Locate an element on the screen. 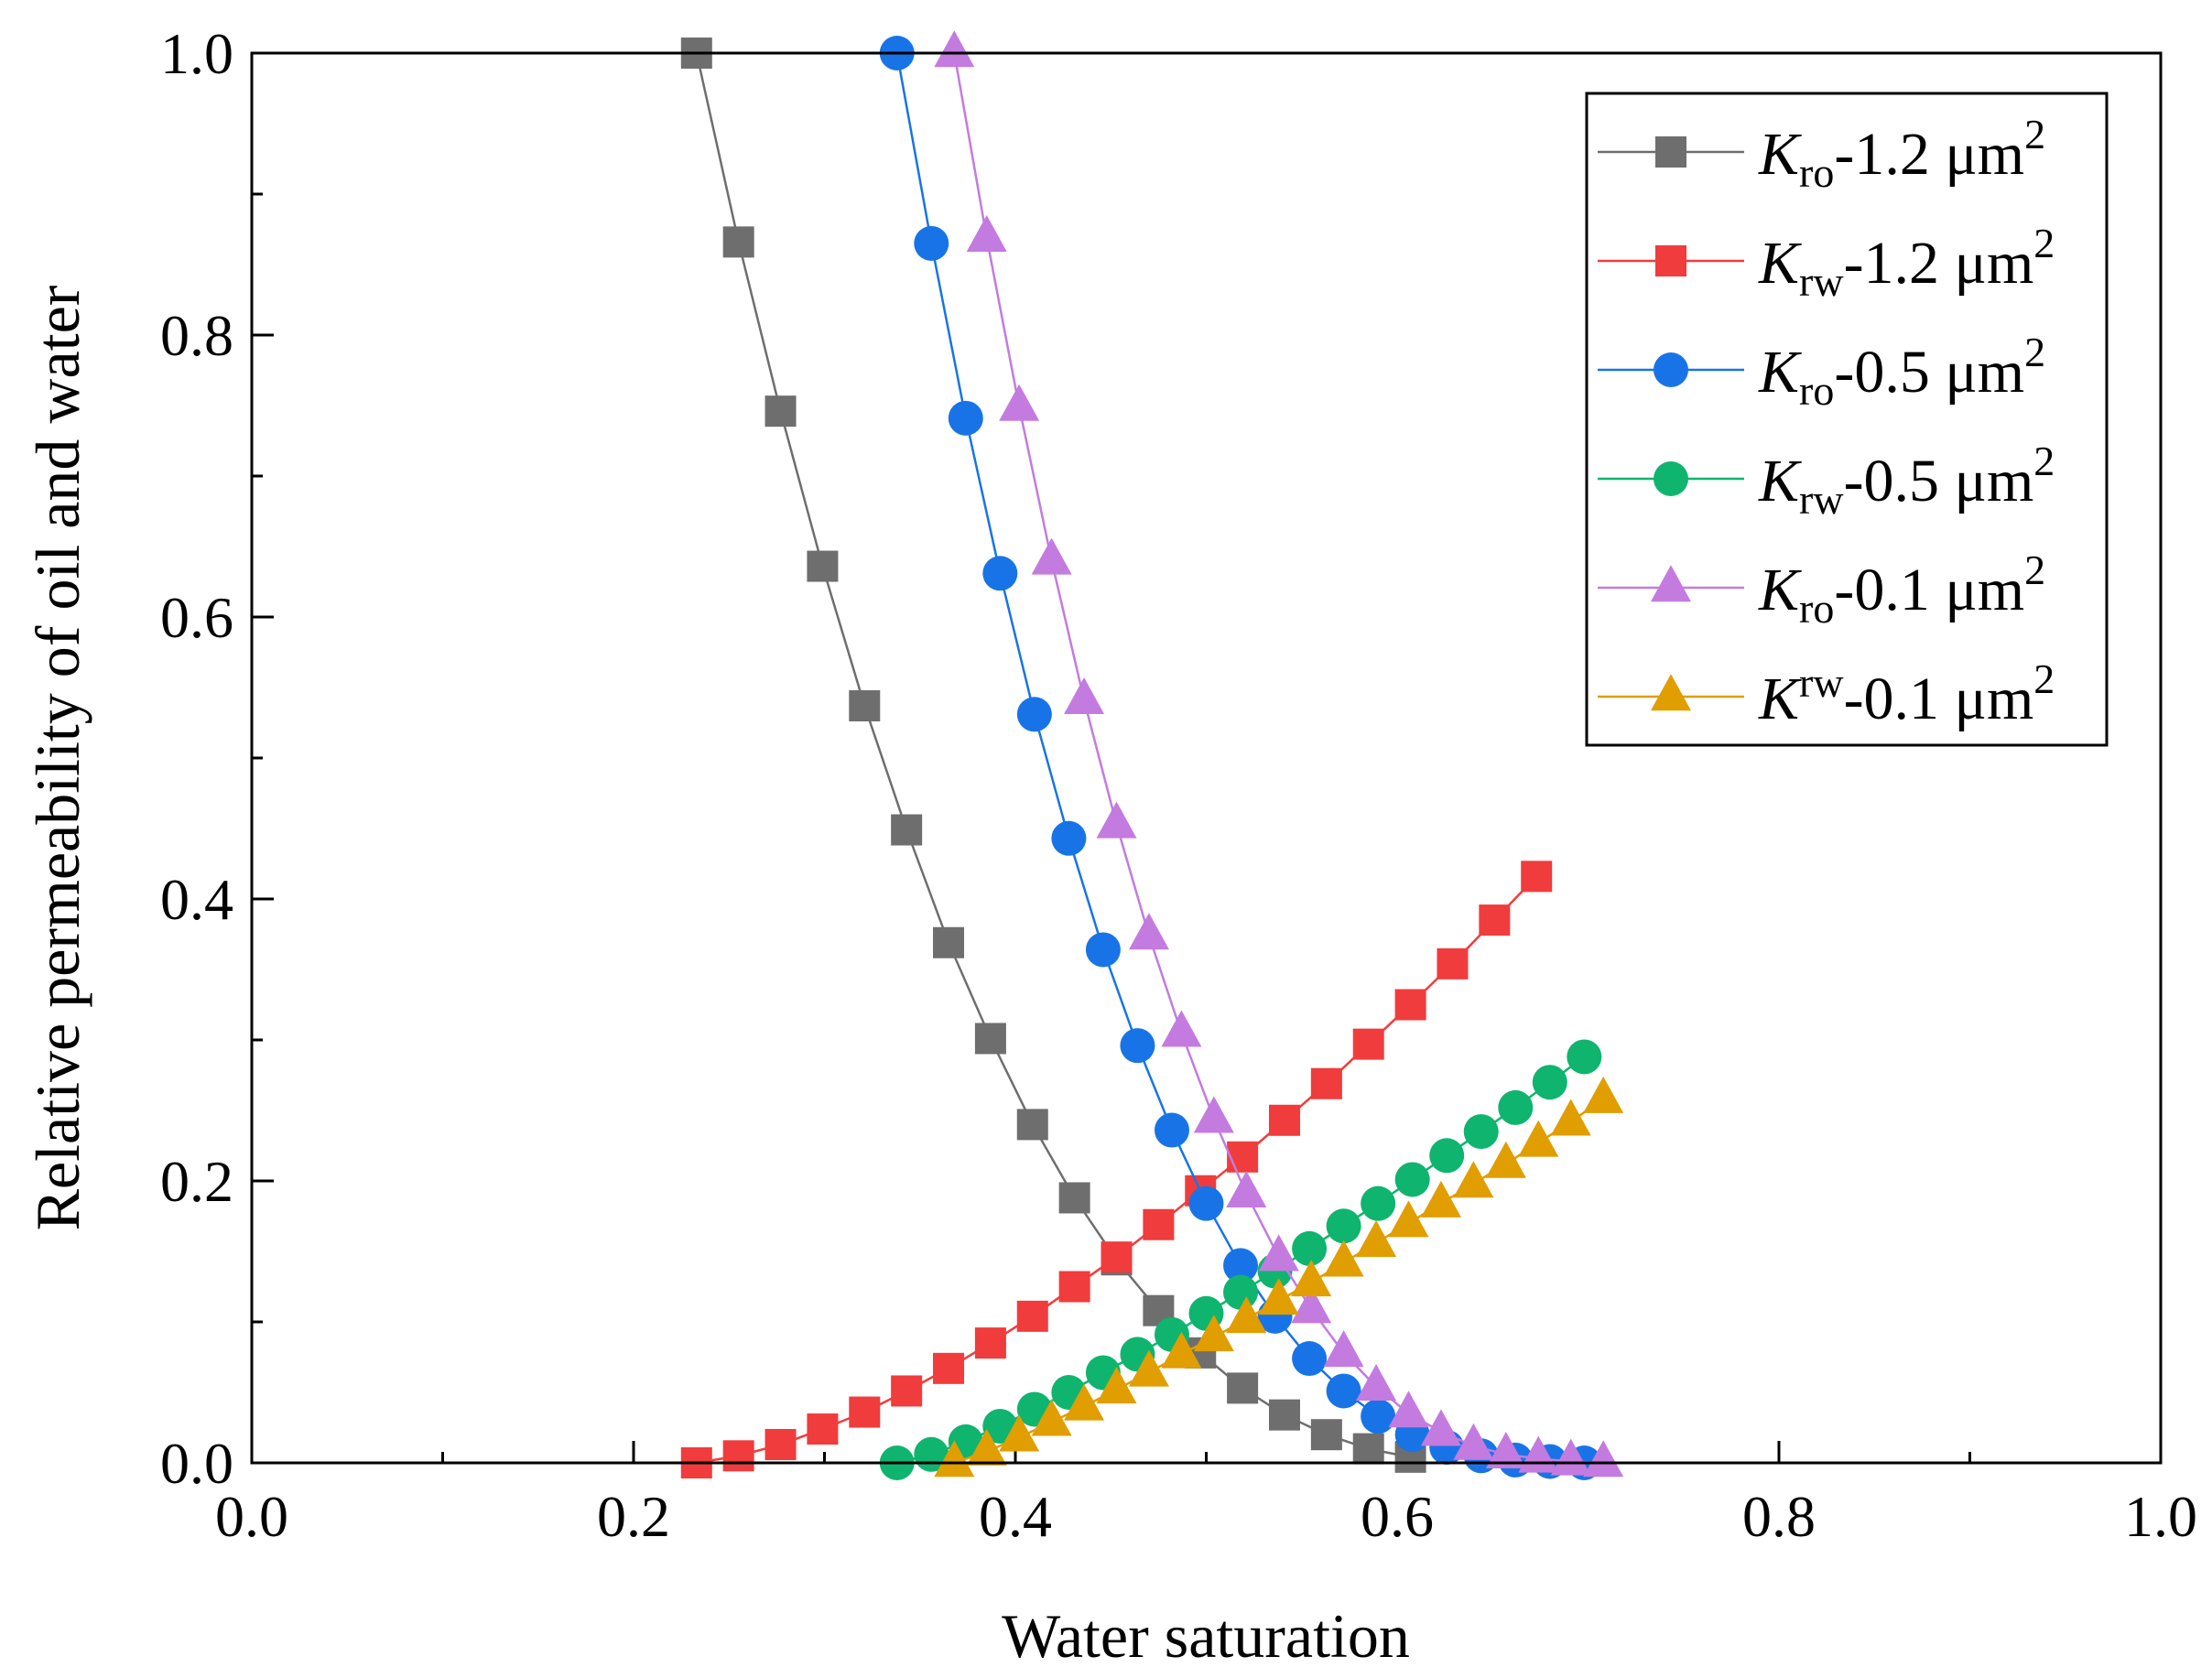 The height and width of the screenshot is (1678, 2212). legend-label: Krw-0.1 μm2 is located at coordinates (1907, 694).